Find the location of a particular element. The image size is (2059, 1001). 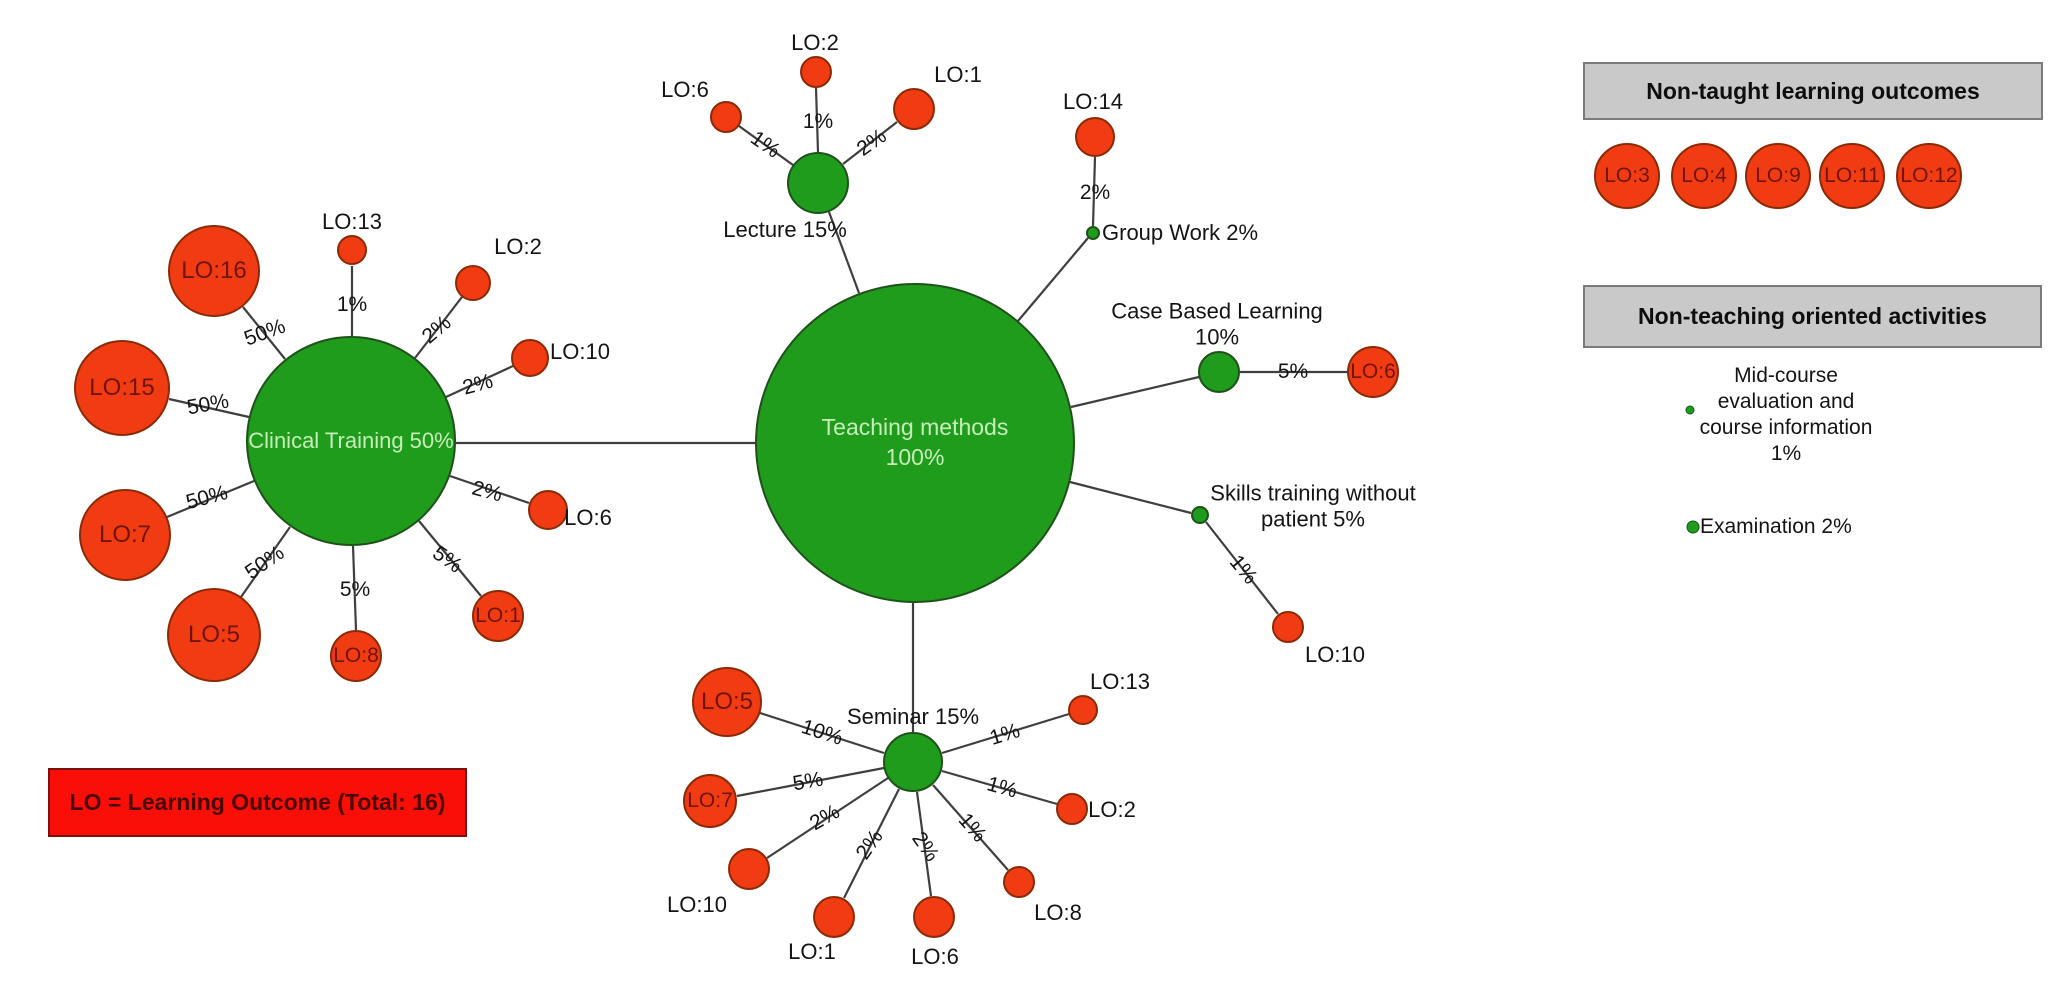

edge-teaching-casebased is located at coordinates (1135, 392).